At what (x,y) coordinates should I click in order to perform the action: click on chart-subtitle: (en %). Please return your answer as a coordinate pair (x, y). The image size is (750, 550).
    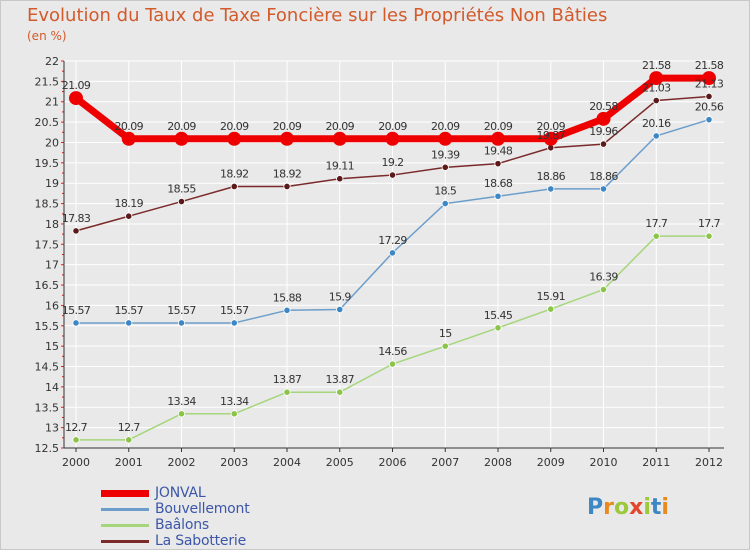
    Looking at the image, I should click on (47, 36).